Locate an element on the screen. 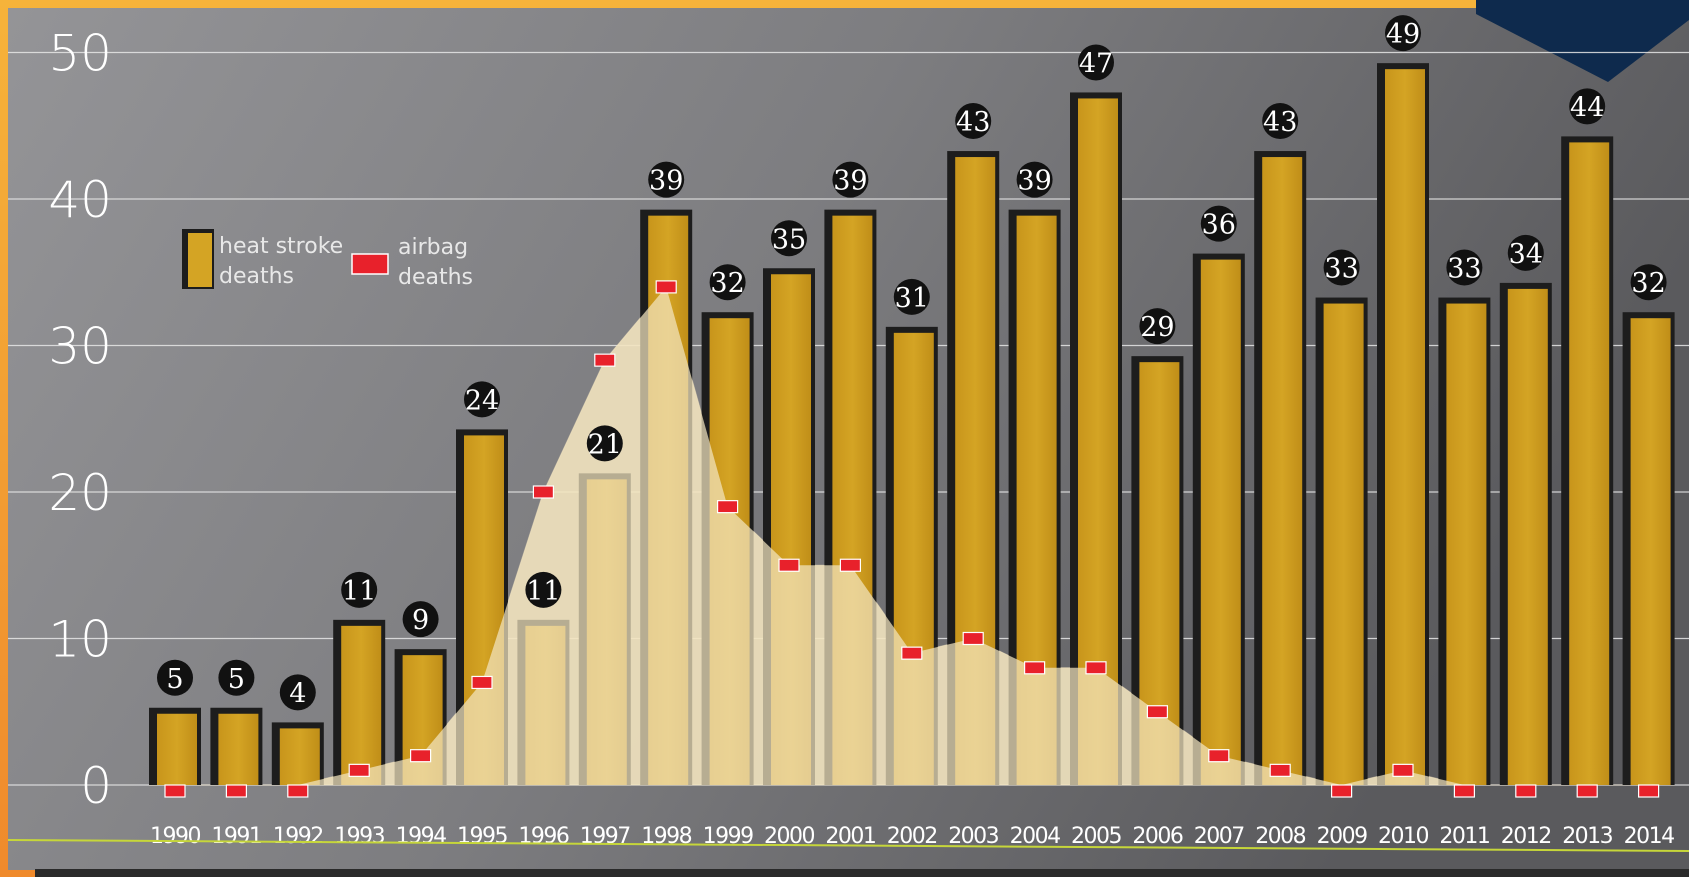 This screenshot has width=1689, height=877. value-label-2005: 47 is located at coordinates (1096, 62).